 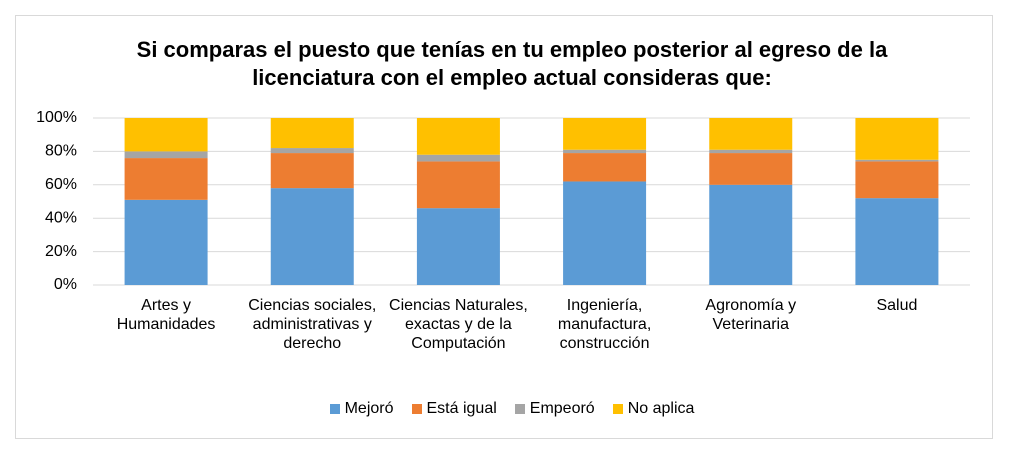 I want to click on legend-item: No aplica, so click(x=653, y=409).